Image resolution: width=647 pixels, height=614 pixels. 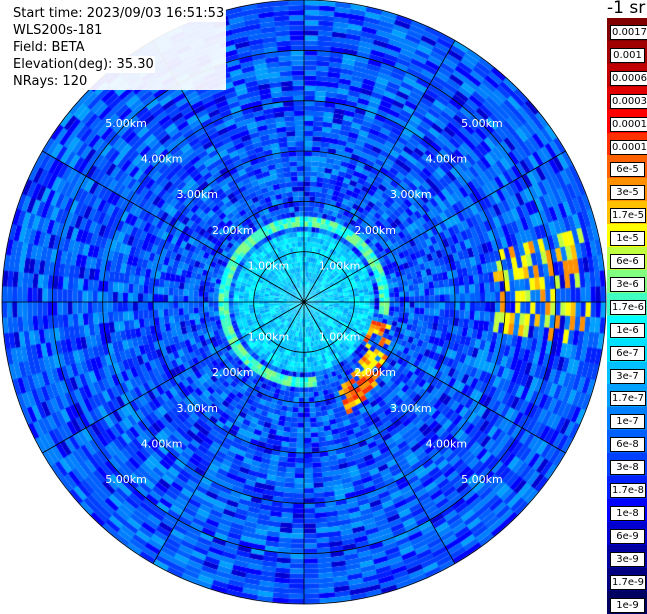 What do you see at coordinates (119, 13) in the screenshot?
I see `start-time-label: Start time: 2023/09/03 16:51:53` at bounding box center [119, 13].